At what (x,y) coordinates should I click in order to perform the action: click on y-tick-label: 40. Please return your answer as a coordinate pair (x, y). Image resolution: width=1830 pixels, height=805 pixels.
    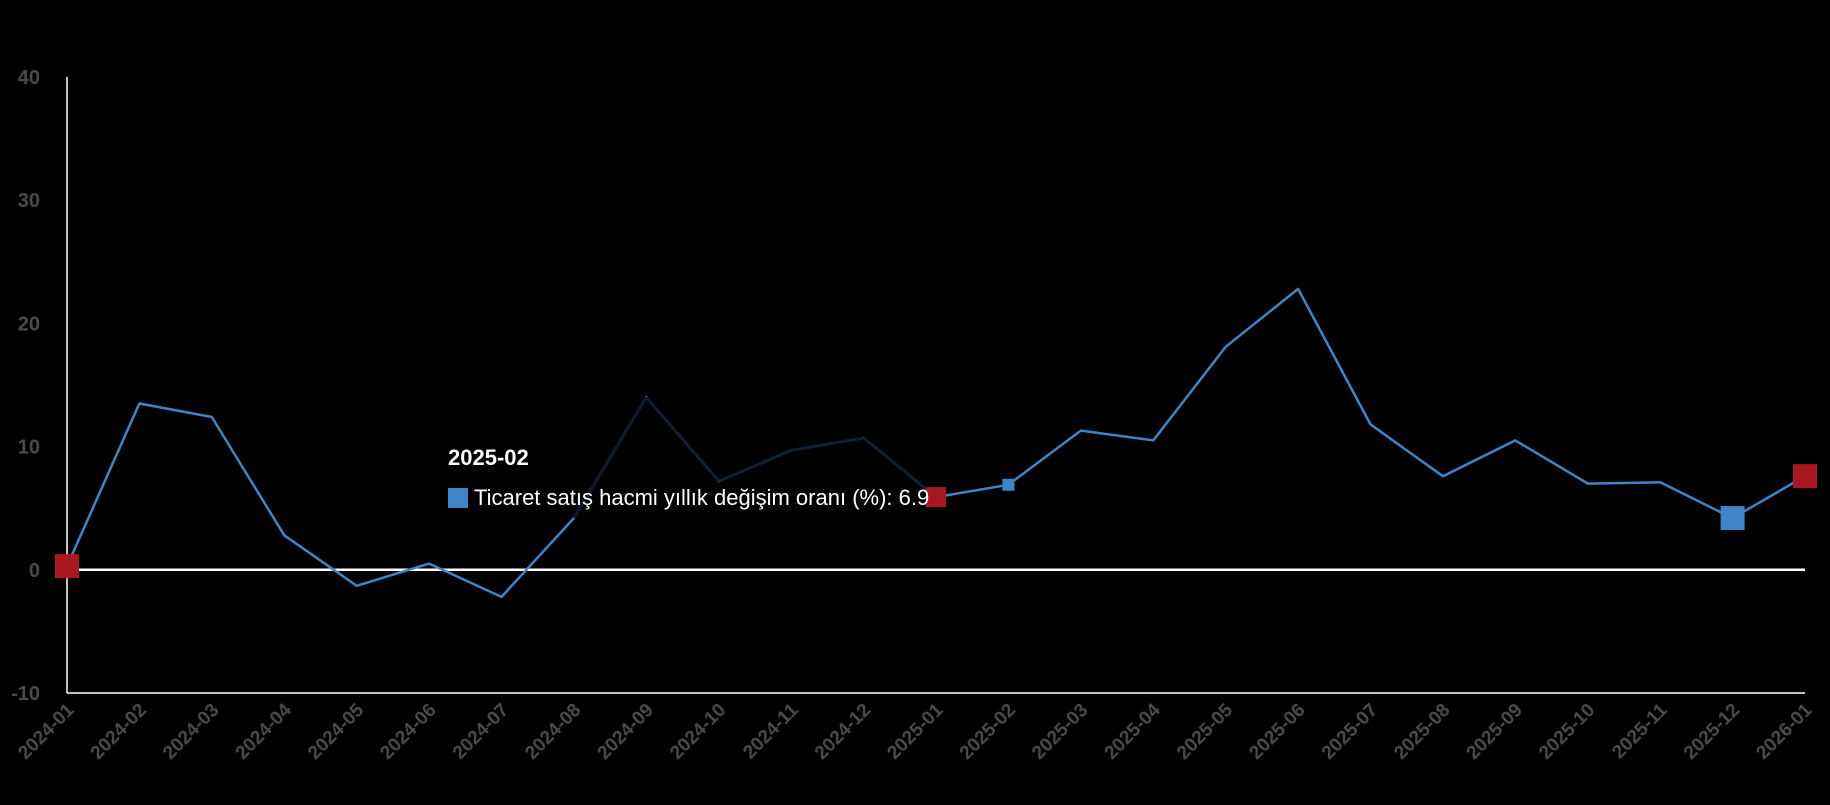
    Looking at the image, I should click on (29, 78).